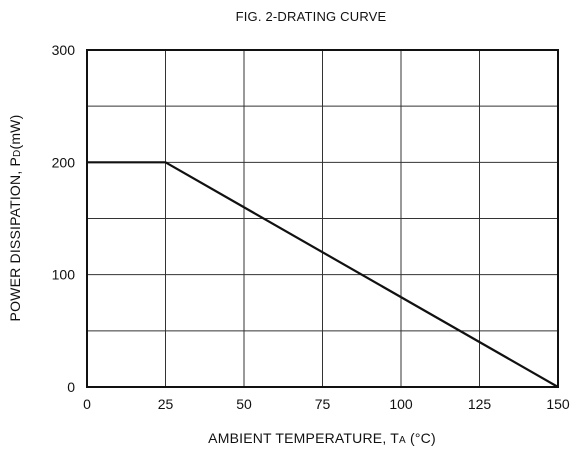 The height and width of the screenshot is (460, 581). What do you see at coordinates (401, 404) in the screenshot?
I see `x-tick-label-100: 100` at bounding box center [401, 404].